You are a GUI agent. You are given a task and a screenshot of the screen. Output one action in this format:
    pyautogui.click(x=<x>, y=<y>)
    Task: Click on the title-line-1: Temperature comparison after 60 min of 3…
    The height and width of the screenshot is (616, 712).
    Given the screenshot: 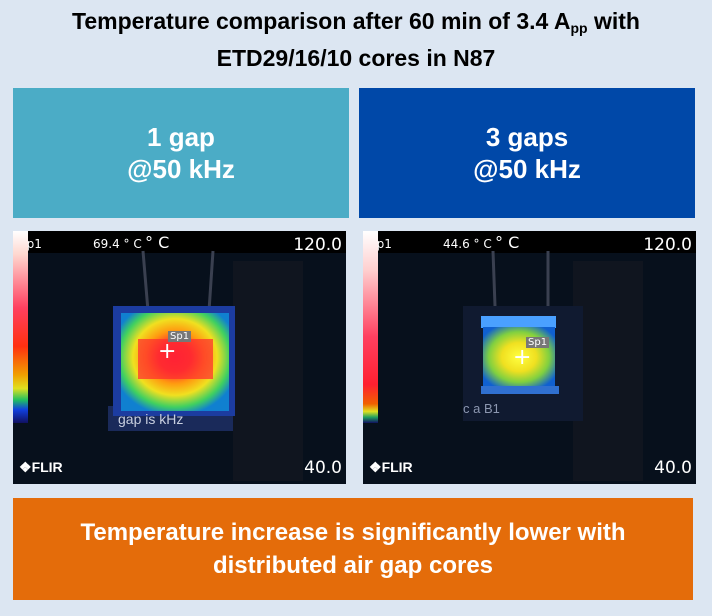 What is the action you would take?
    pyautogui.click(x=356, y=22)
    